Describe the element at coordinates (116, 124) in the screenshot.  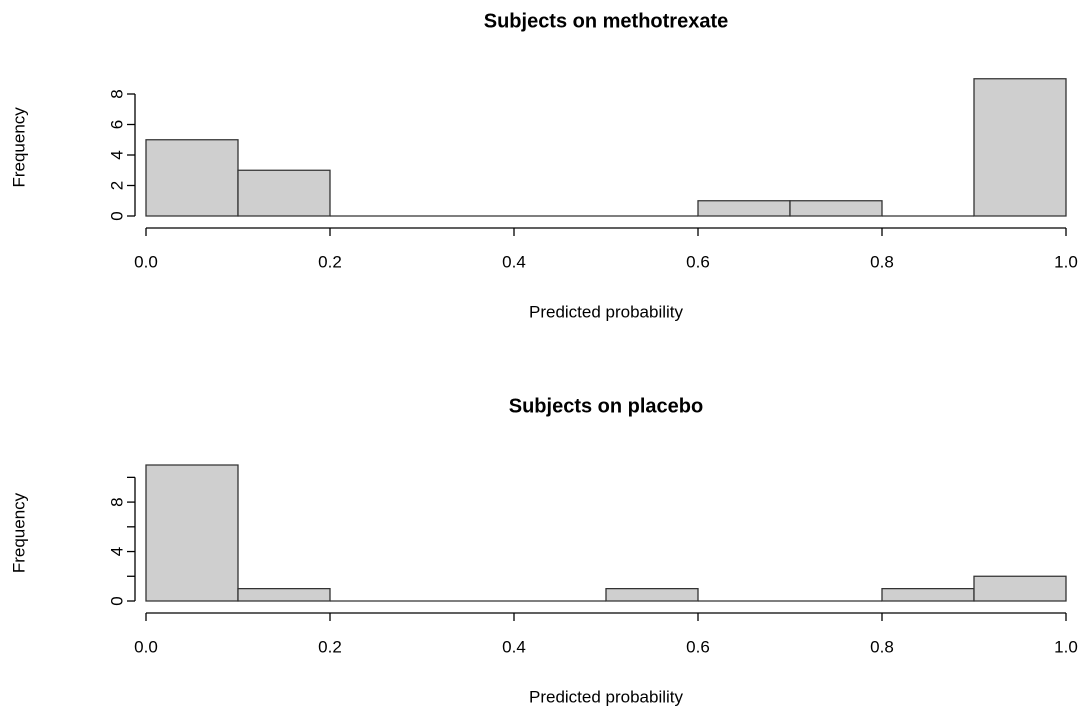
I see `y-tick-label: 6` at that location.